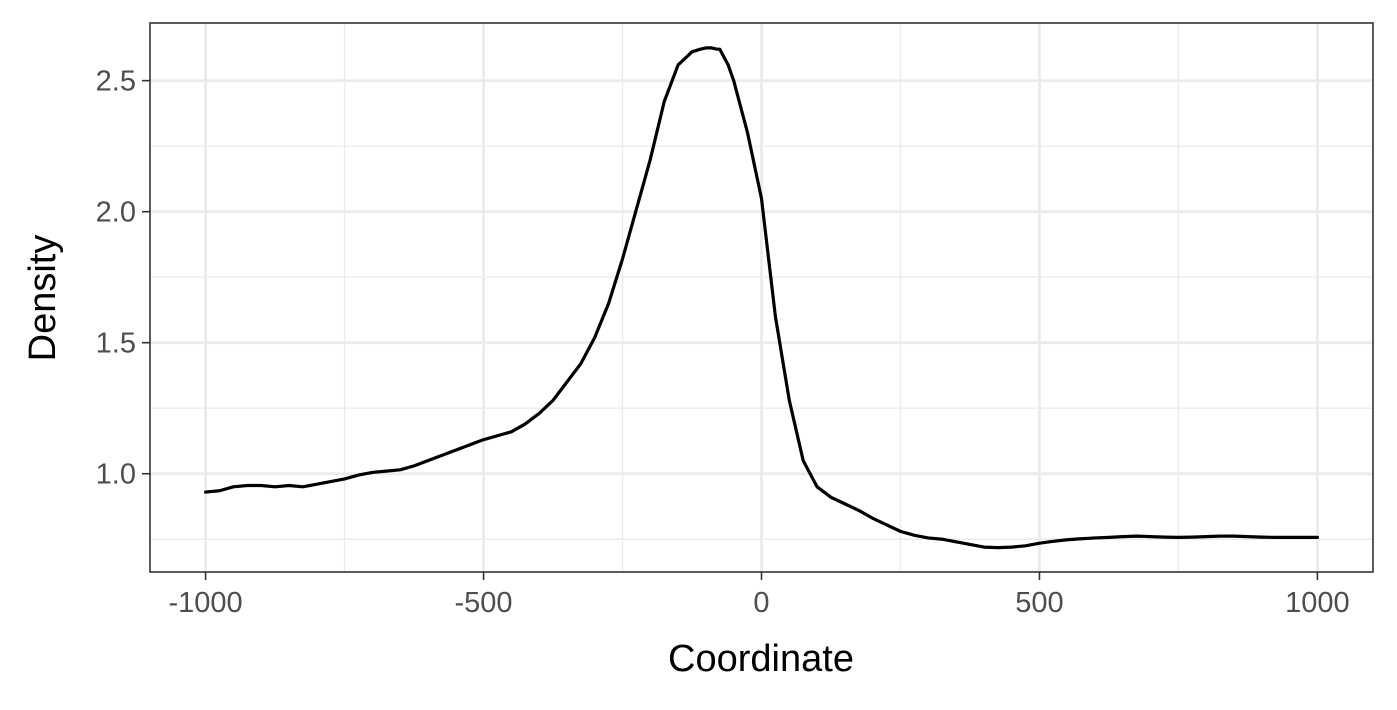 The height and width of the screenshot is (710, 1397). Describe the element at coordinates (116, 82) in the screenshot. I see `y-tick-label: 2.5` at that location.